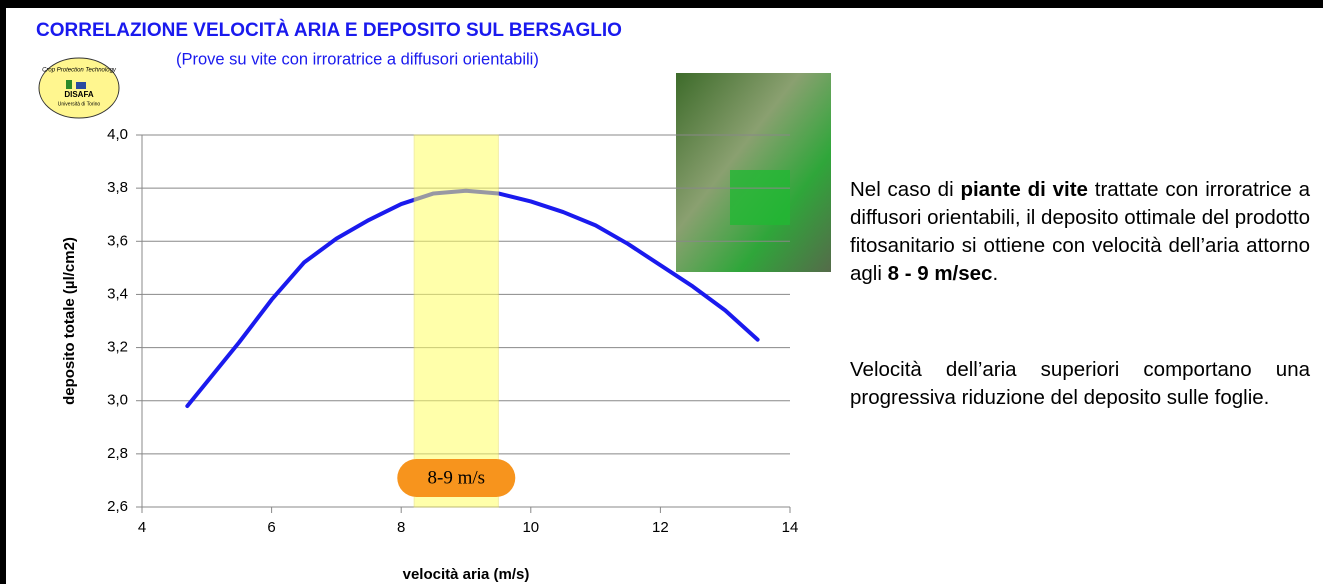  I want to click on text-run-bold: piante di vite, so click(1024, 189).